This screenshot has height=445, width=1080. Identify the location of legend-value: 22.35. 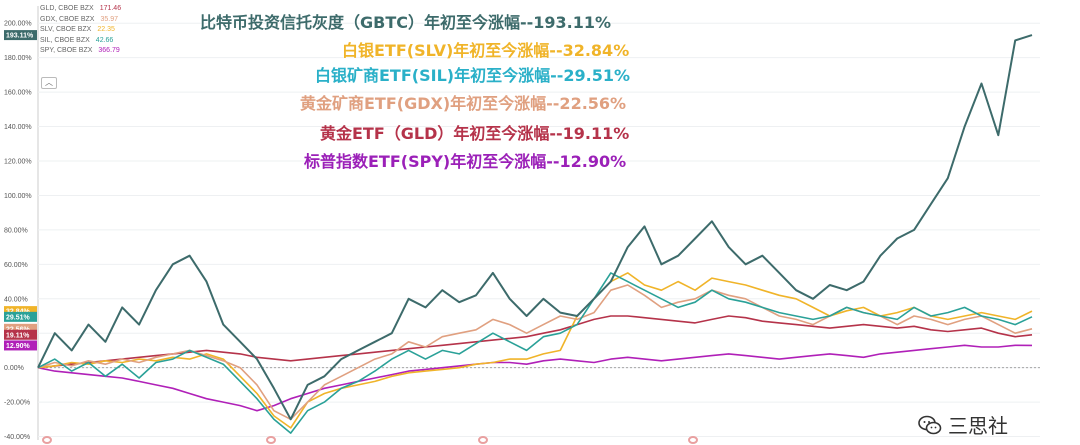
(106, 29).